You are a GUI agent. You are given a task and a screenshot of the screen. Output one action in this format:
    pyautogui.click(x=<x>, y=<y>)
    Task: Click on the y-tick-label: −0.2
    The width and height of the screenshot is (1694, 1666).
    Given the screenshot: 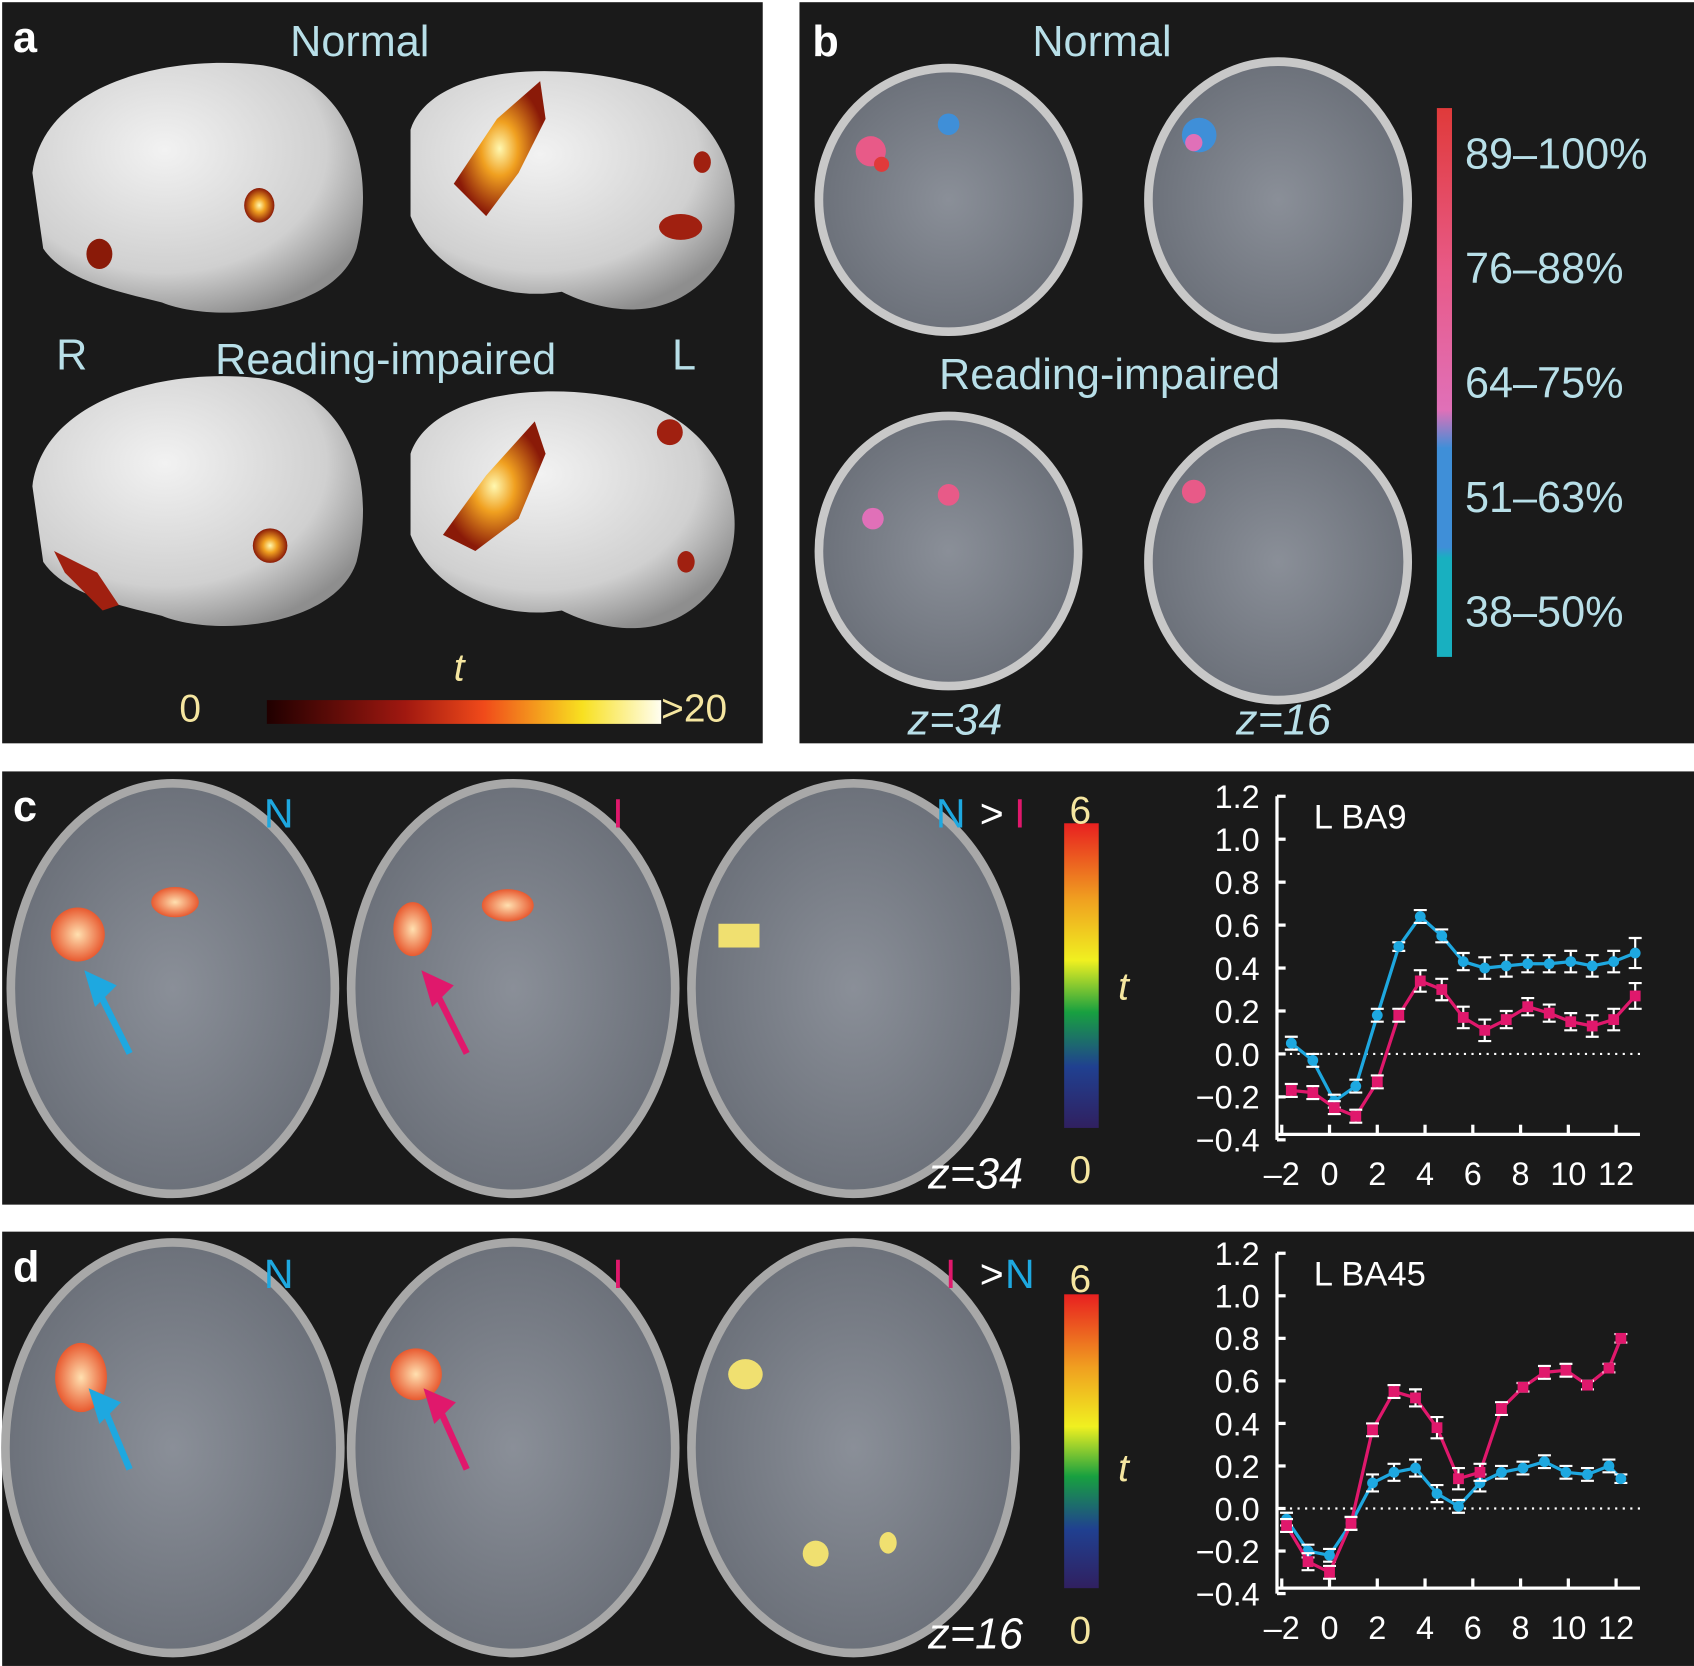 What is the action you would take?
    pyautogui.click(x=1228, y=1098)
    